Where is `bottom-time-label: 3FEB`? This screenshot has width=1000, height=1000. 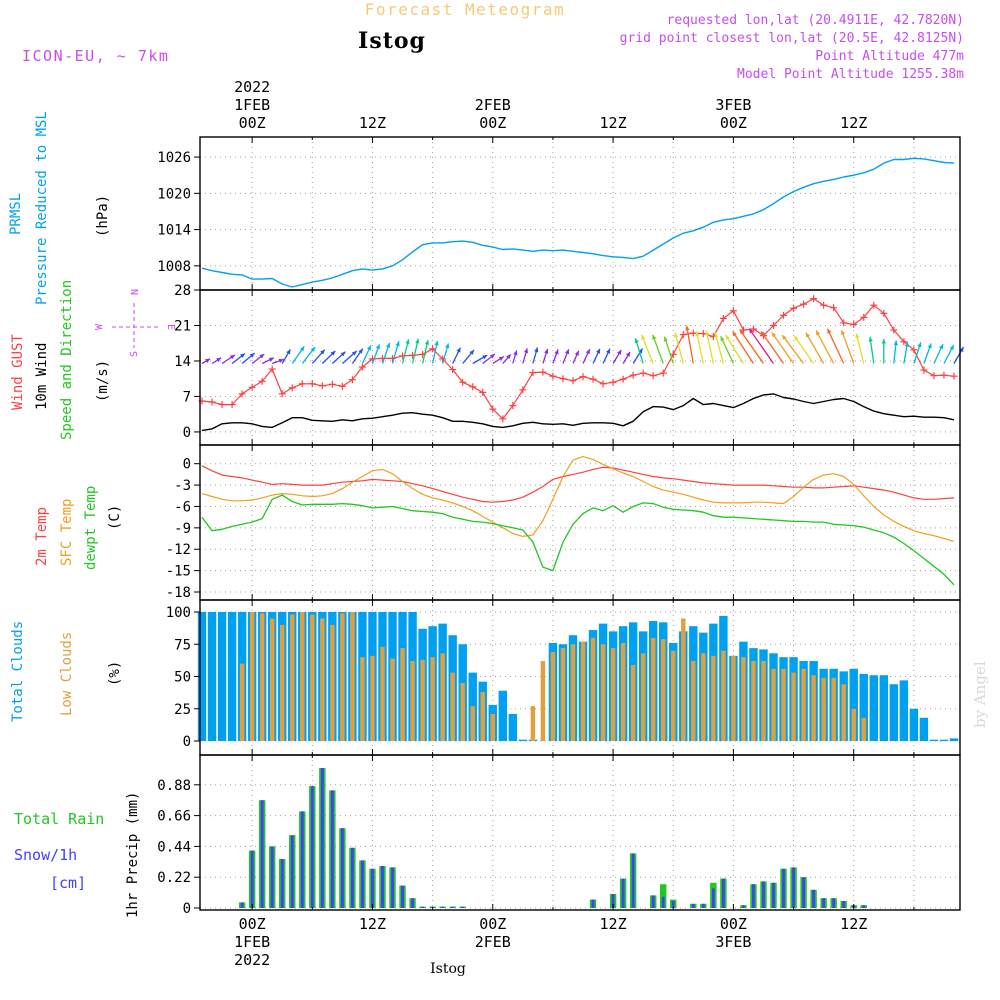 bottom-time-label: 3FEB is located at coordinates (733, 942).